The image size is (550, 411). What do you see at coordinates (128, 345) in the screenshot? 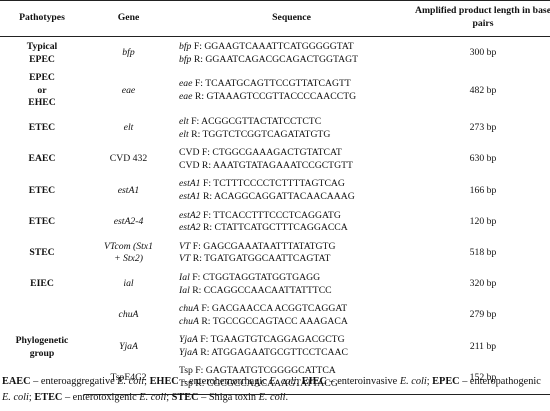
I see `gene-cell: YjaA` at bounding box center [128, 345].